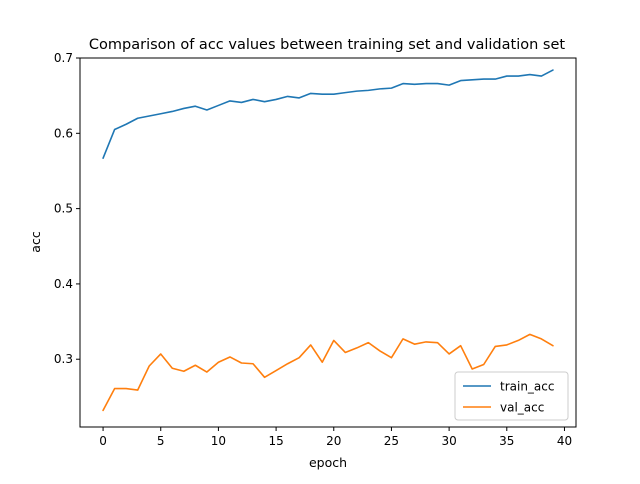 The height and width of the screenshot is (484, 640). I want to click on x-tick-label: 10, so click(218, 441).